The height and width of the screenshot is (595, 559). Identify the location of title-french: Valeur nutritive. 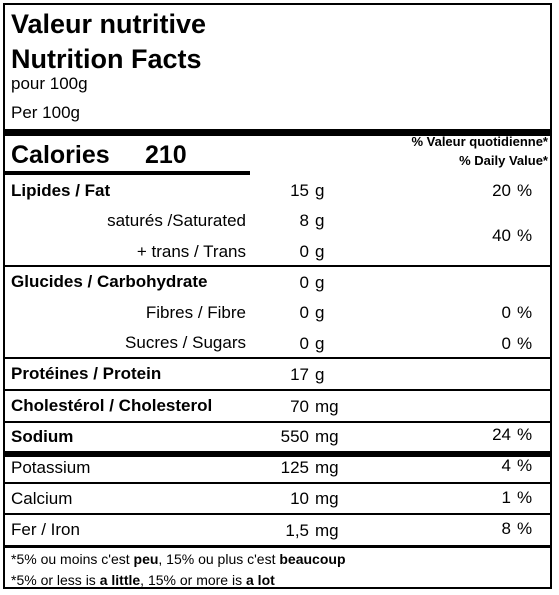
(109, 24).